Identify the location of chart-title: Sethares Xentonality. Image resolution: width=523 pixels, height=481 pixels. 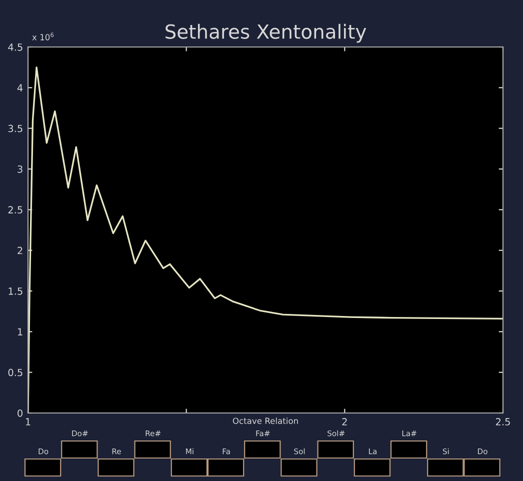
(266, 33).